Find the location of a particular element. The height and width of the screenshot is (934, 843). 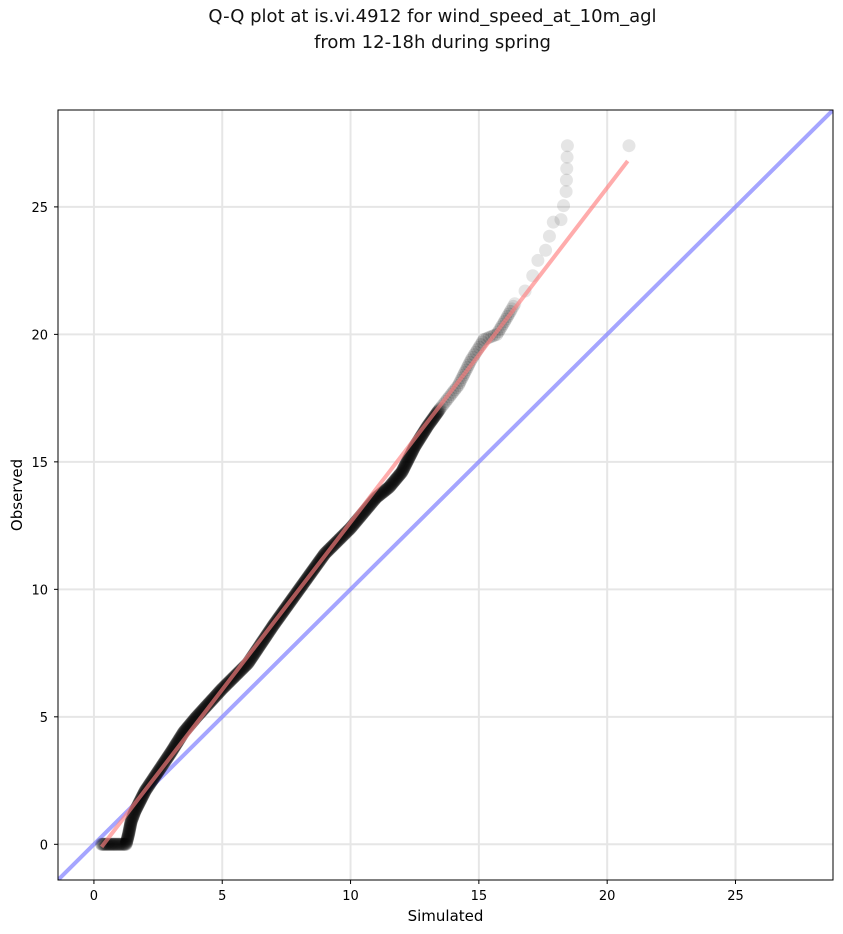

y-axis-label: Observed is located at coordinates (17, 495).